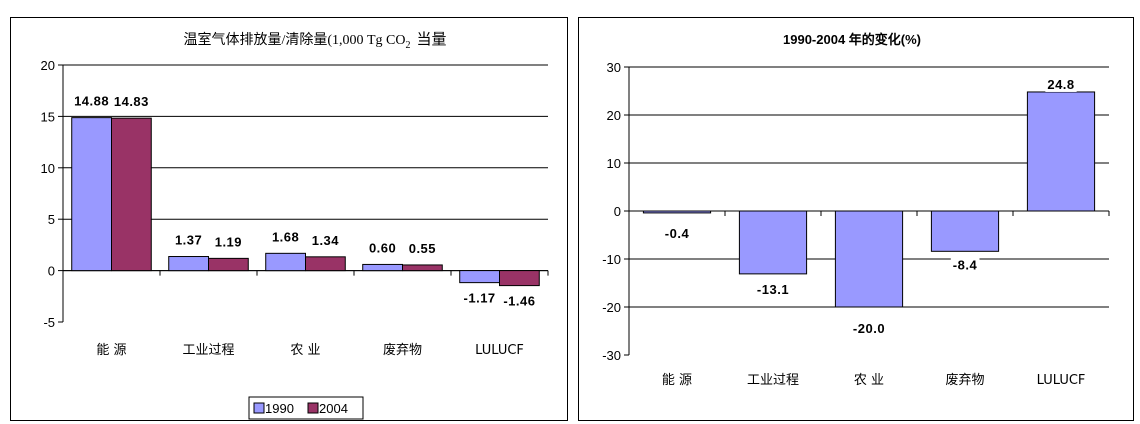 The height and width of the screenshot is (424, 1140). What do you see at coordinates (480, 298) in the screenshot?
I see `data-label: -1.17` at bounding box center [480, 298].